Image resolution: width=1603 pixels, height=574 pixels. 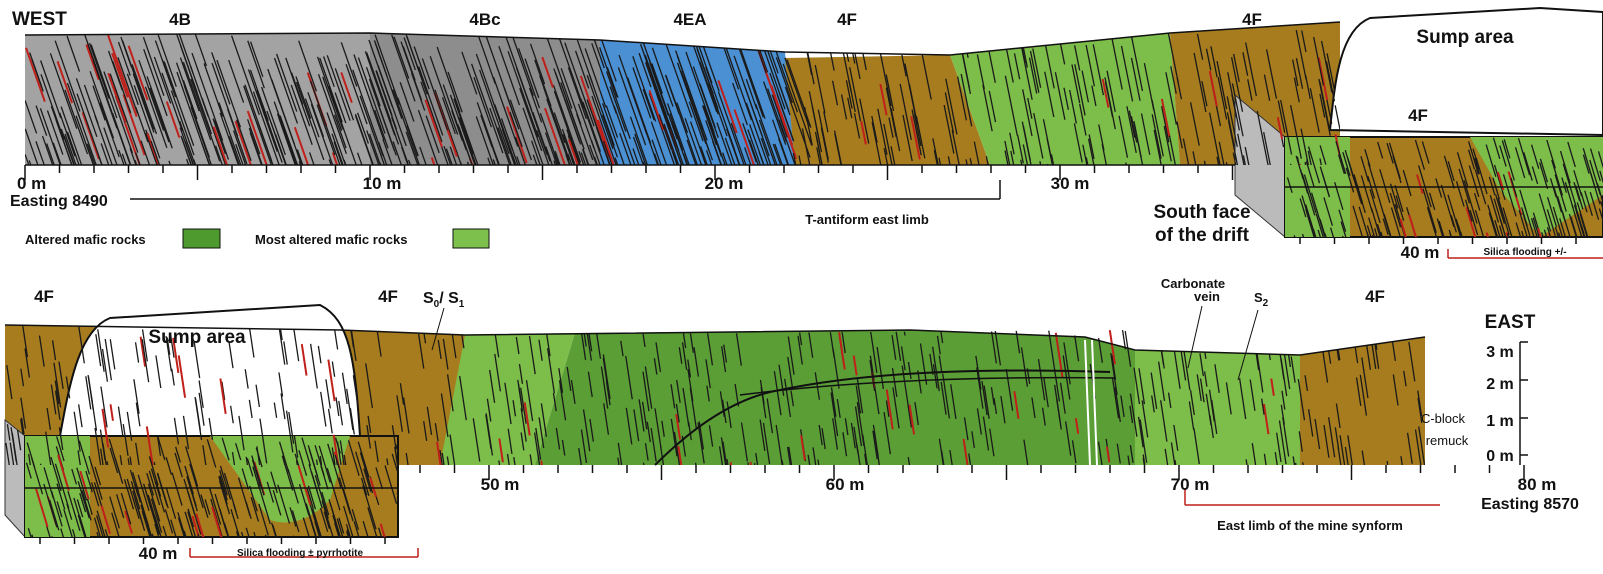 What do you see at coordinates (180, 19) in the screenshot?
I see `zone-label: 4B` at bounding box center [180, 19].